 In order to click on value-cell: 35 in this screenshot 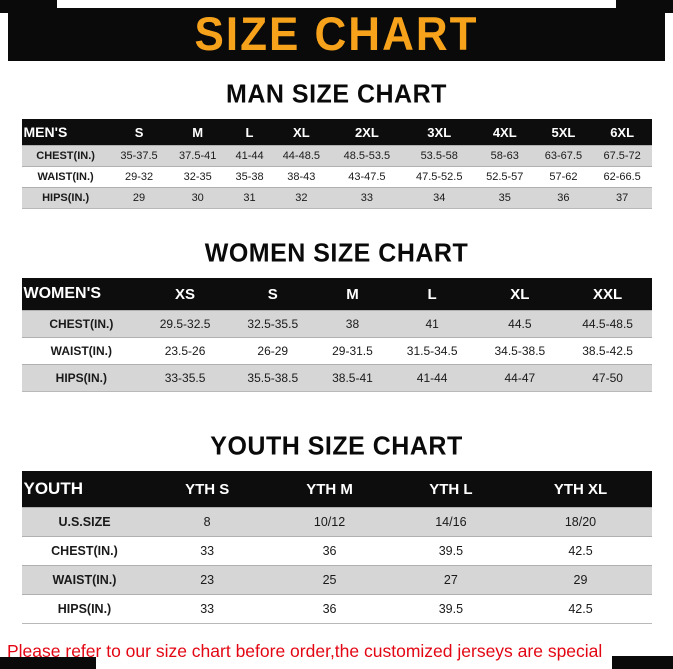, I will do `click(505, 198)`.